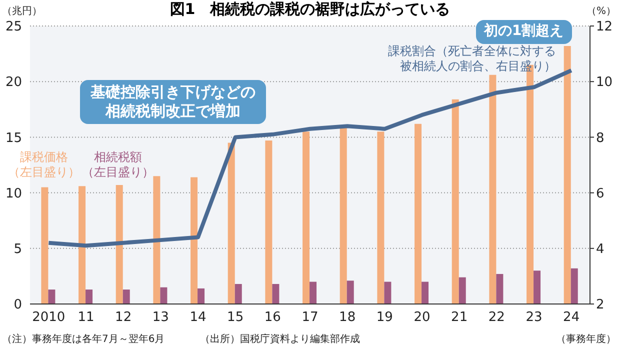 The height and width of the screenshot is (350, 620). Describe the element at coordinates (471, 59) in the screenshot. I see `series-label: 課税割合（死亡者全体に対する被相続人の割合、右目盛り）` at that location.